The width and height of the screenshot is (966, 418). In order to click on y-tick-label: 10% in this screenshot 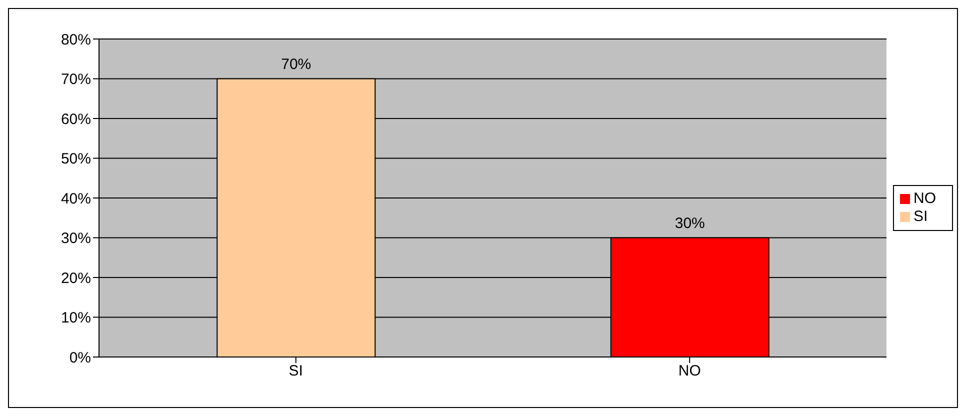, I will do `click(75, 318)`.